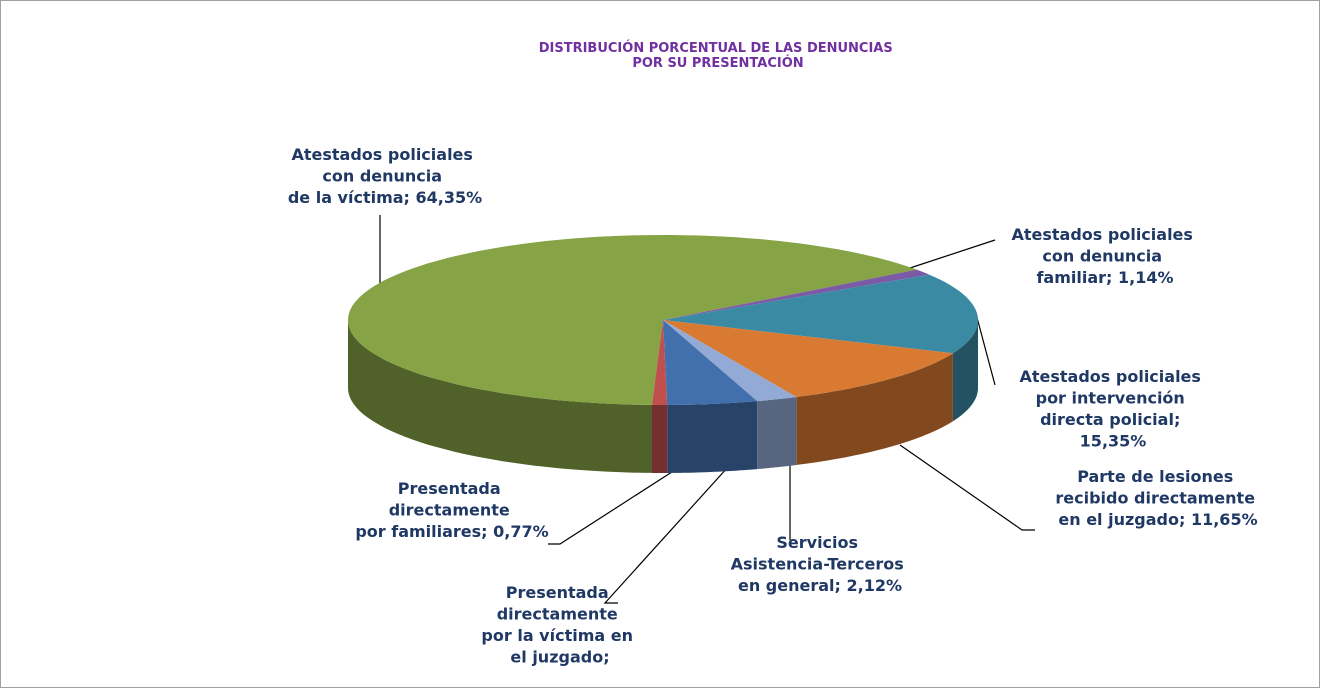  I want to click on pie-sides, so click(663, 396).